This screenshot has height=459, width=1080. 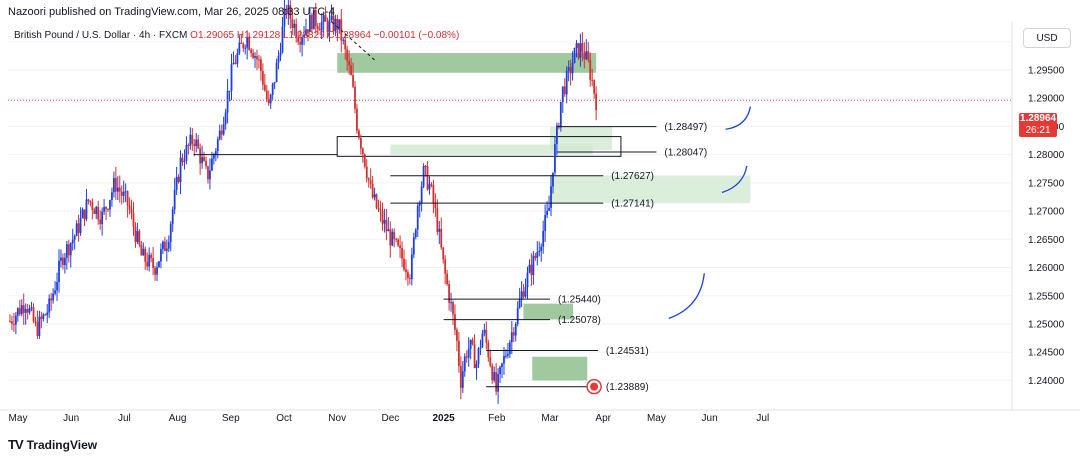 What do you see at coordinates (734, 179) in the screenshot?
I see `projection-arc` at bounding box center [734, 179].